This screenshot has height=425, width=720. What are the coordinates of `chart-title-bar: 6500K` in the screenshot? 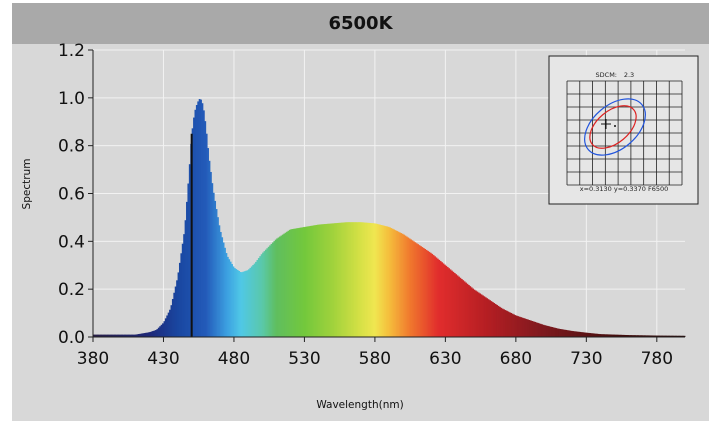 It's located at (360, 23).